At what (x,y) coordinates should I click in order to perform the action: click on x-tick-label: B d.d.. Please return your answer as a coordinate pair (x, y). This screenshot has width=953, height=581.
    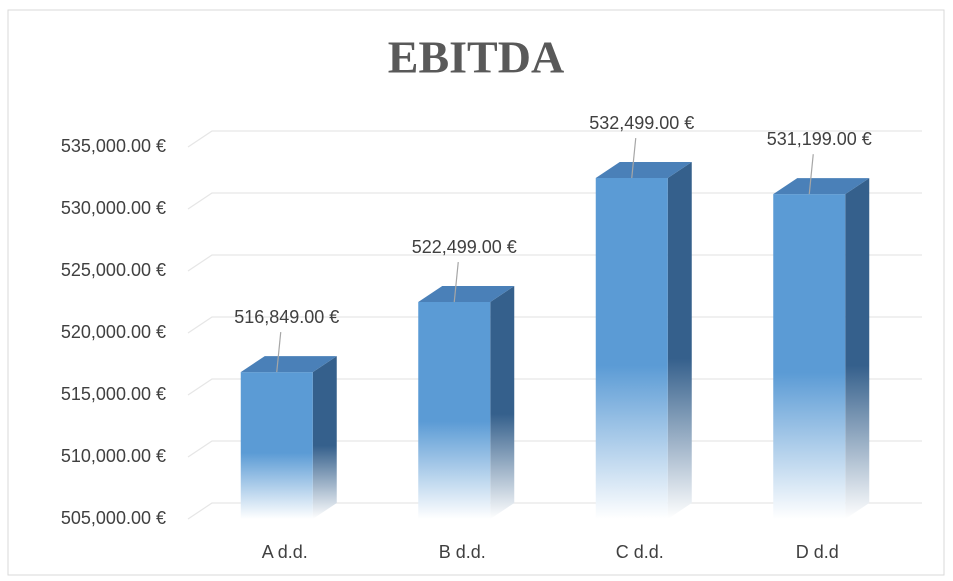
    Looking at the image, I should click on (462, 552).